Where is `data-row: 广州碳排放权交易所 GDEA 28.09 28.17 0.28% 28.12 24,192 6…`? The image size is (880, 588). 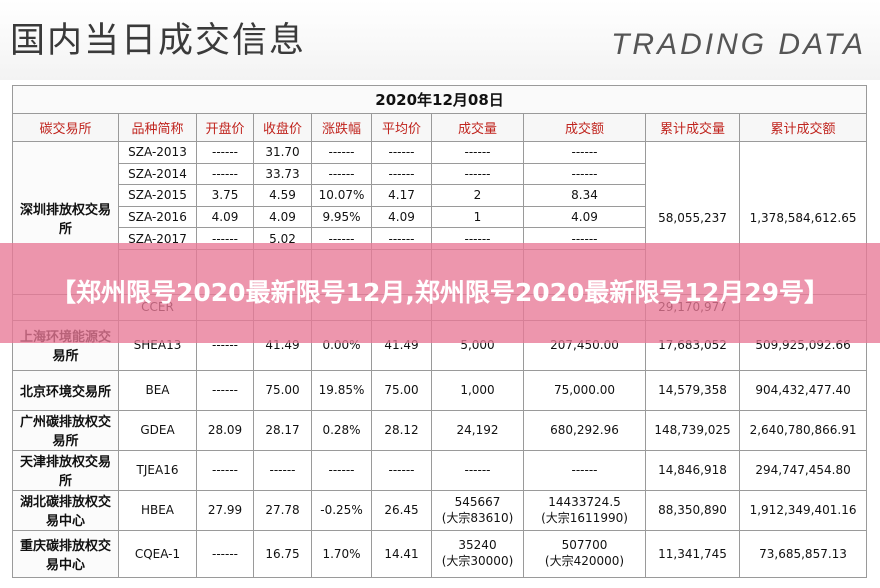
data-row: 广州碳排放权交易所 GDEA 28.09 28.17 0.28% 28.12 24,192 6… is located at coordinates (440, 430).